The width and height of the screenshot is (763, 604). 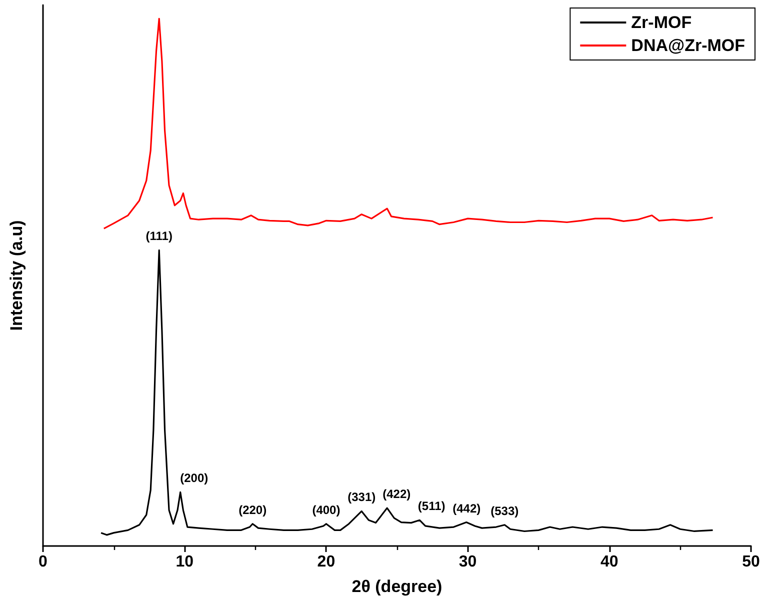 What do you see at coordinates (43, 562) in the screenshot?
I see `x-tick-label: 0` at bounding box center [43, 562].